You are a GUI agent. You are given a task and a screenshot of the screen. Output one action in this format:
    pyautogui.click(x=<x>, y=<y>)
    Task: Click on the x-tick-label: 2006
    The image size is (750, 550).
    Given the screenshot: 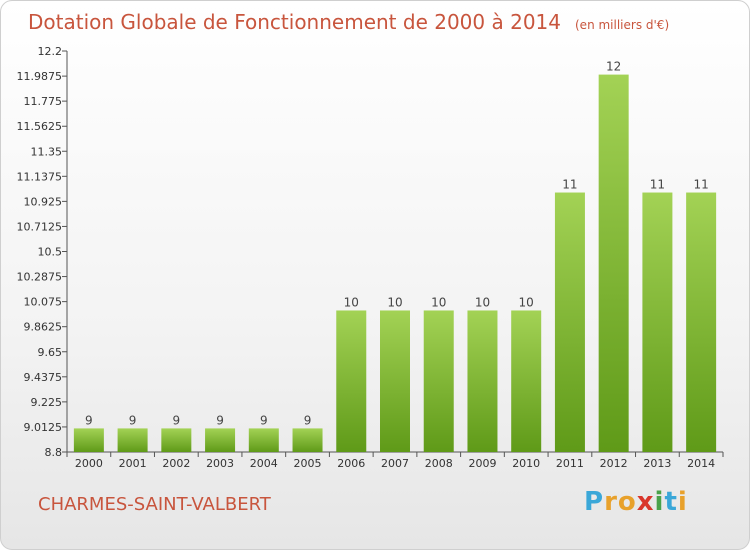 What is the action you would take?
    pyautogui.click(x=351, y=463)
    